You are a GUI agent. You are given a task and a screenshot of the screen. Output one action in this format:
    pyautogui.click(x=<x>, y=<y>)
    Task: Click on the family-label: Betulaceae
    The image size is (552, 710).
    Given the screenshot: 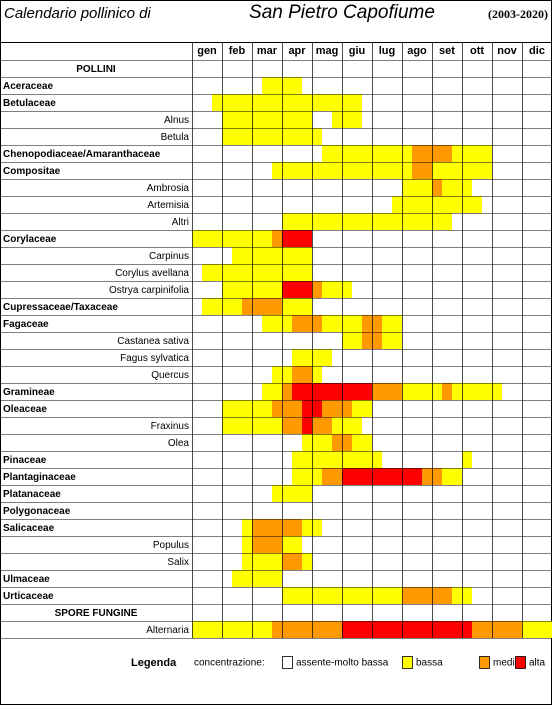 What is the action you would take?
    pyautogui.click(x=29, y=103)
    